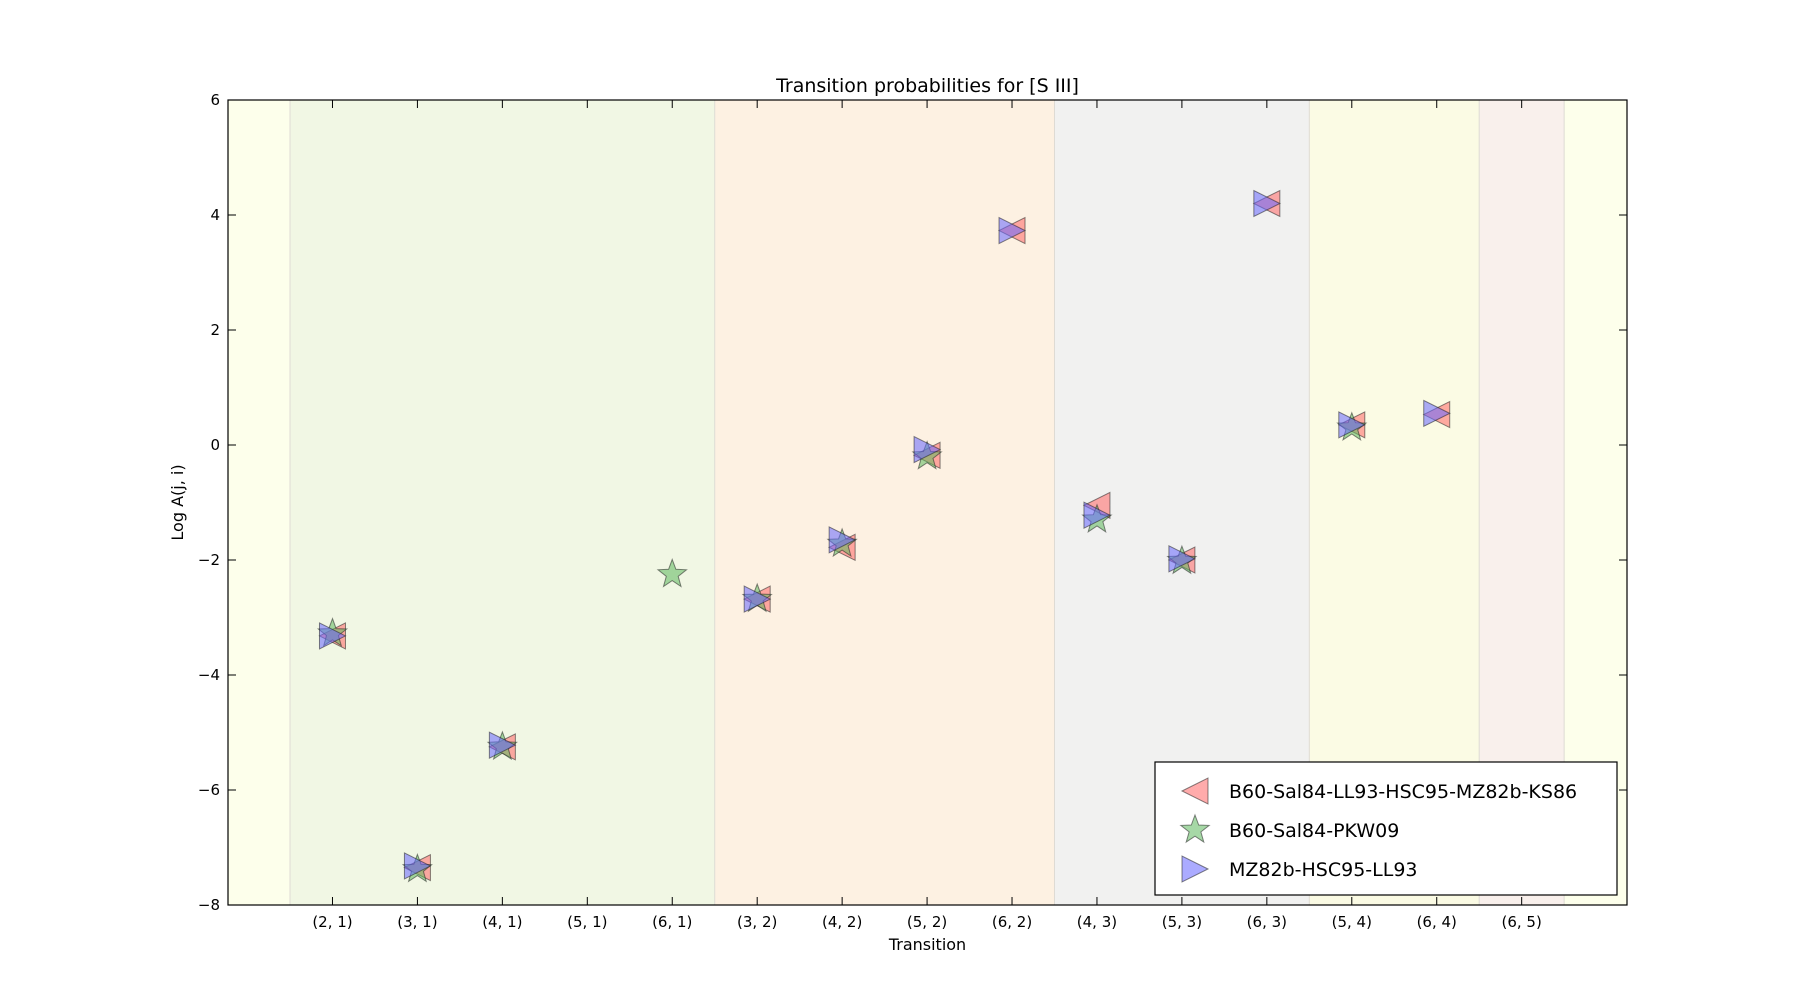  What do you see at coordinates (1323, 870) in the screenshot?
I see `legend-label-2: MZ82b-HSC95-LL93` at bounding box center [1323, 870].